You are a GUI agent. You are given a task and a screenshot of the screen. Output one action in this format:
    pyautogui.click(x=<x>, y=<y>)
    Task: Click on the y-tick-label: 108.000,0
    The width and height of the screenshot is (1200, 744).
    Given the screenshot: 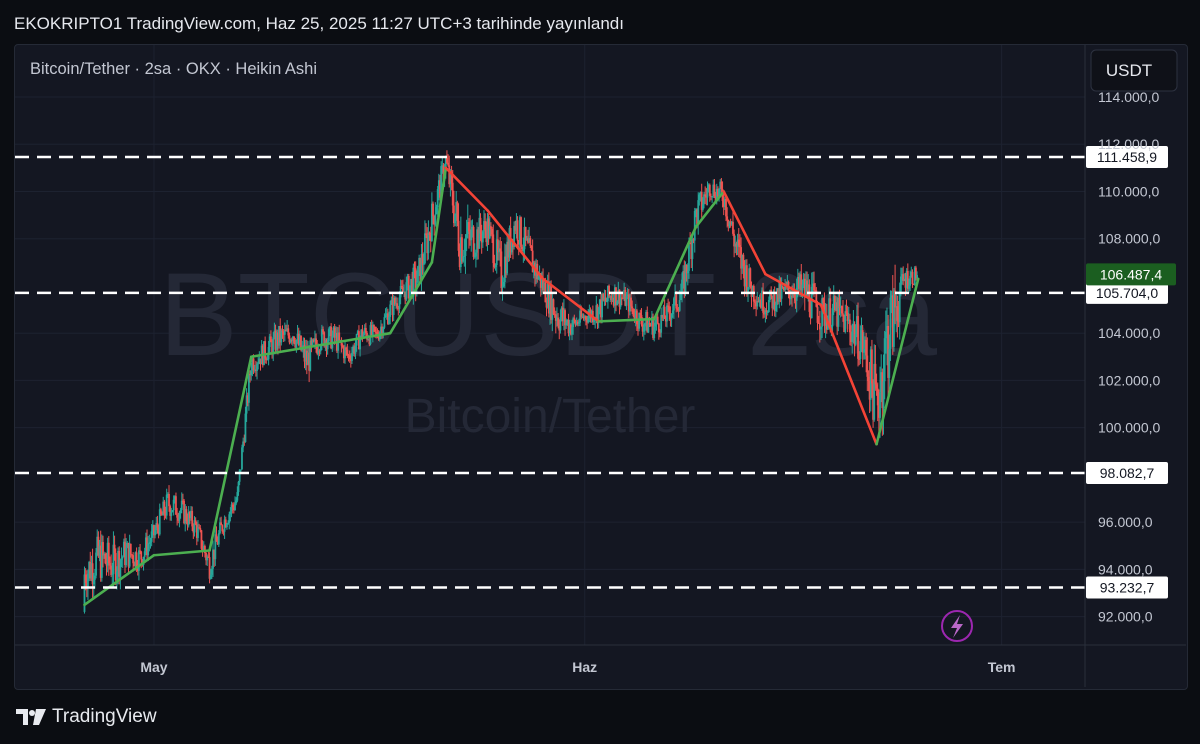 What is the action you would take?
    pyautogui.click(x=1129, y=239)
    